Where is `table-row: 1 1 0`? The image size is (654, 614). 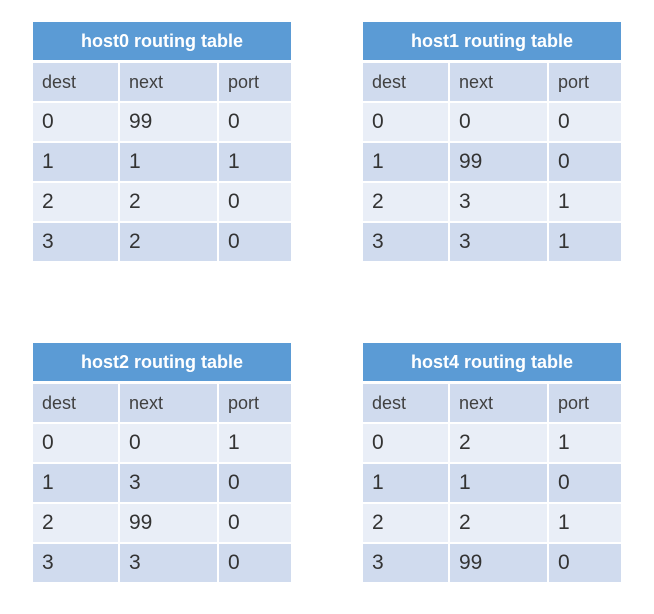 table-row: 1 1 0 is located at coordinates (492, 483).